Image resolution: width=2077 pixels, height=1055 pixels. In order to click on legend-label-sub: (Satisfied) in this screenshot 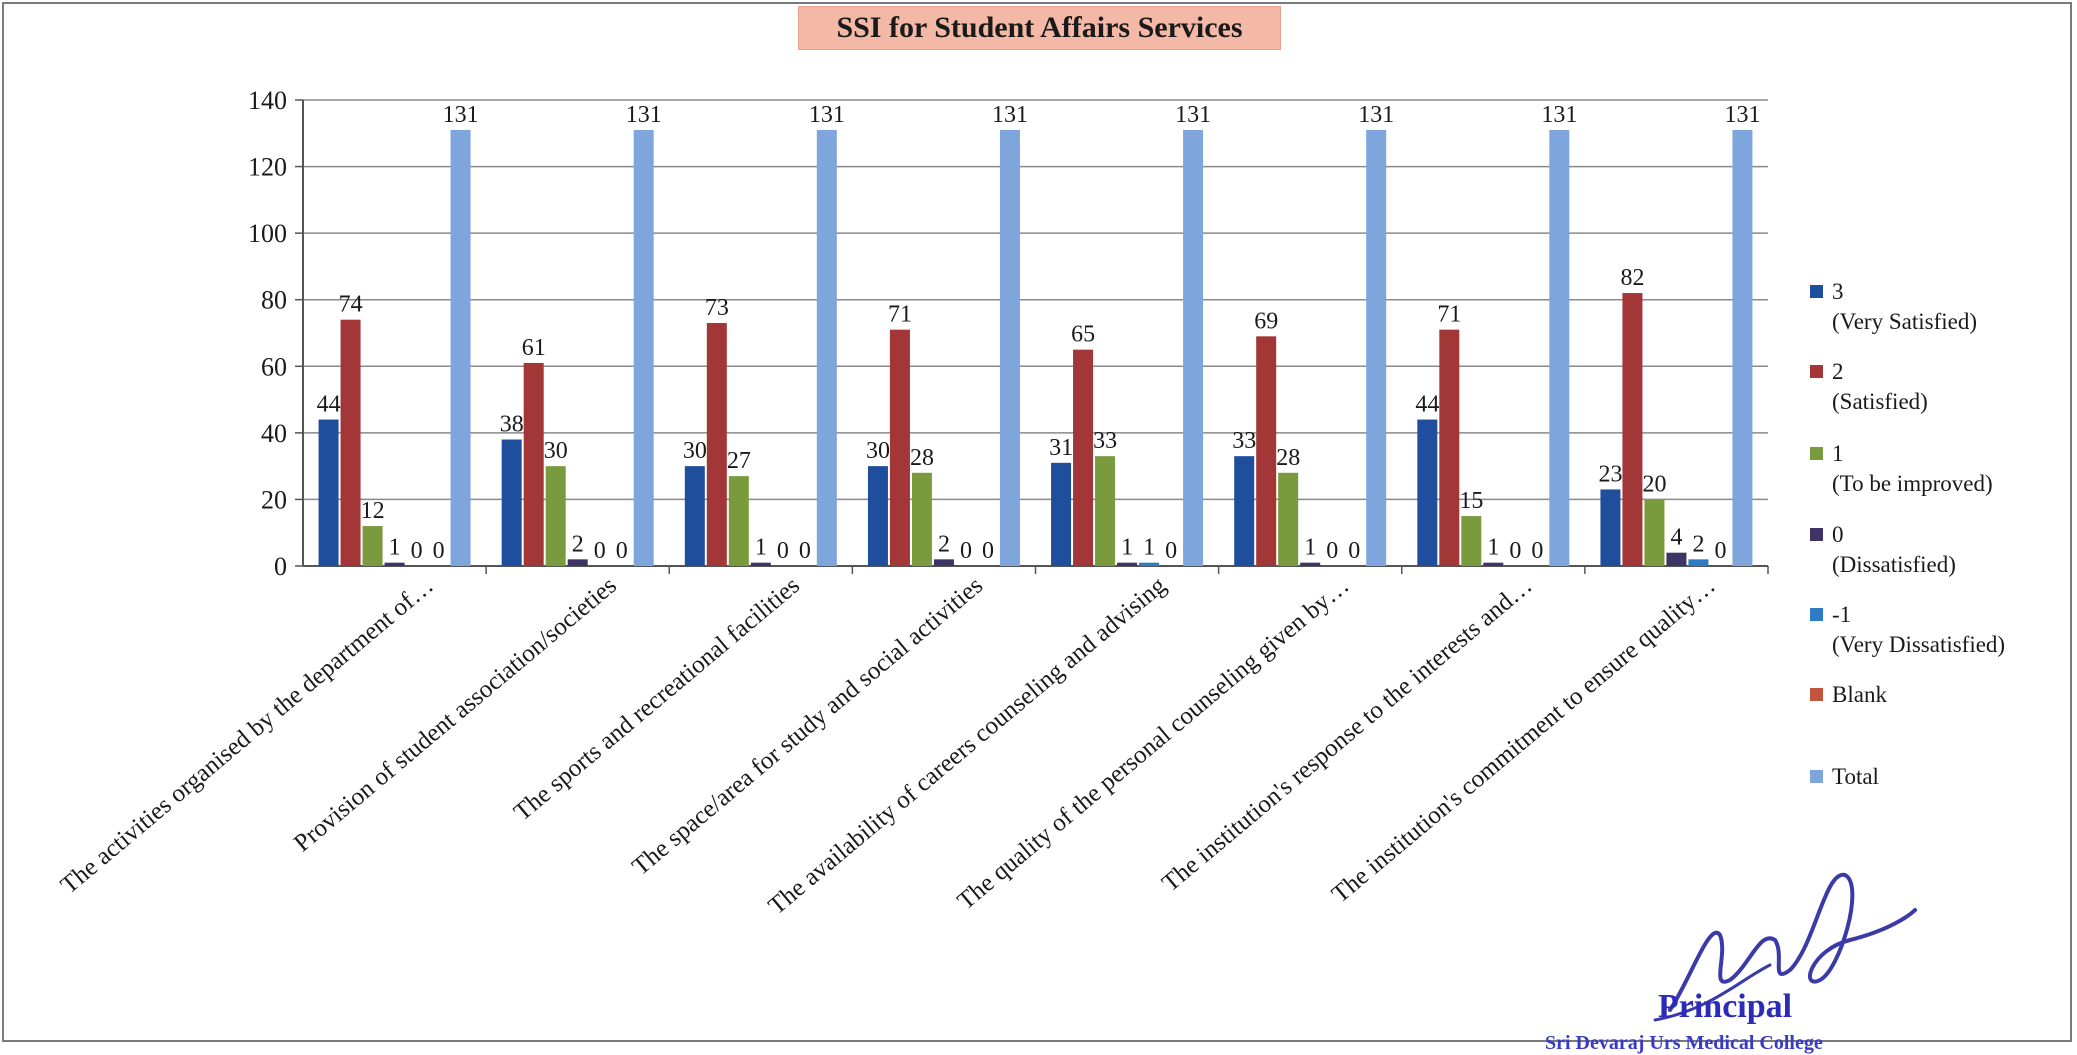, I will do `click(1880, 401)`.